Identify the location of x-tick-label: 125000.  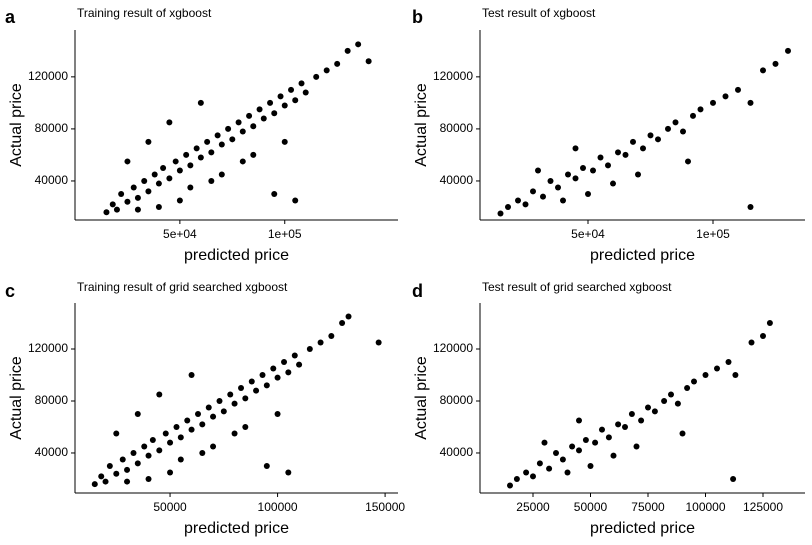
(763, 507).